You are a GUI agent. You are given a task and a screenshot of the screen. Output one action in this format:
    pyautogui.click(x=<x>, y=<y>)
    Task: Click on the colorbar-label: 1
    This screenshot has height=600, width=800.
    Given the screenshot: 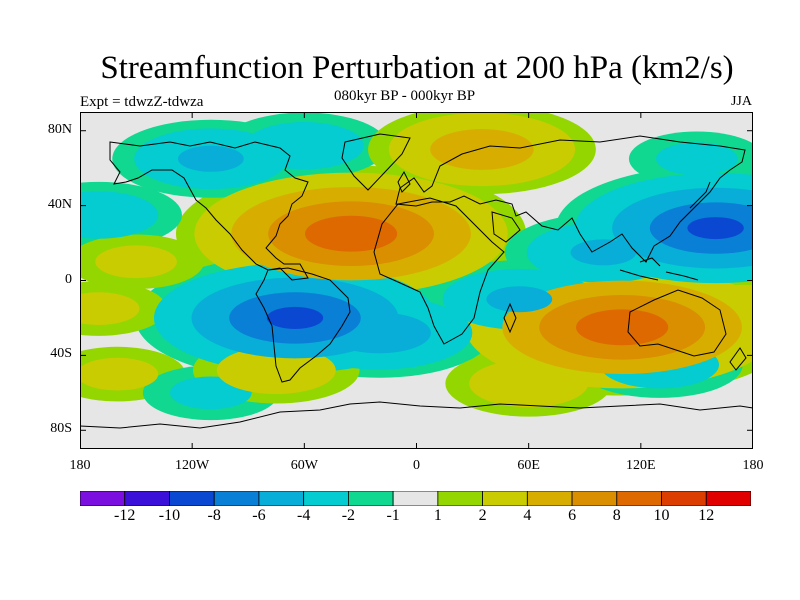 What is the action you would take?
    pyautogui.click(x=437, y=515)
    